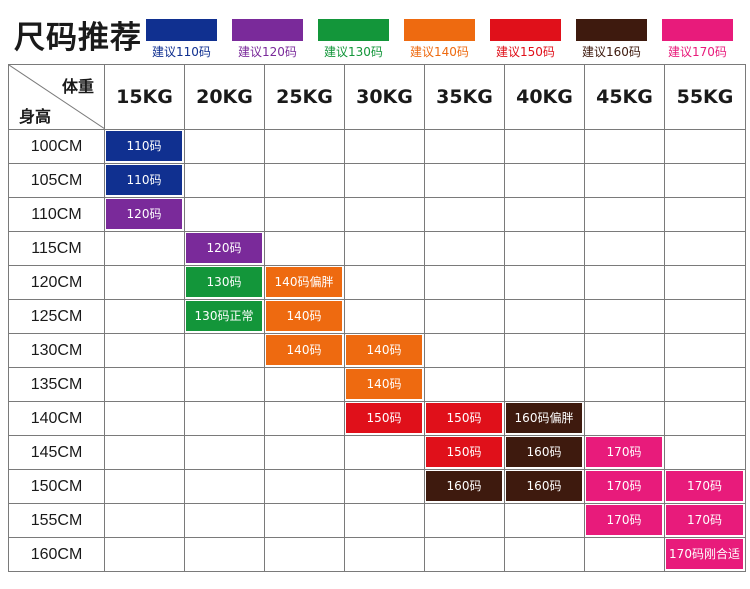 This screenshot has height=589, width=750. I want to click on size-cell: 140码, so click(384, 350).